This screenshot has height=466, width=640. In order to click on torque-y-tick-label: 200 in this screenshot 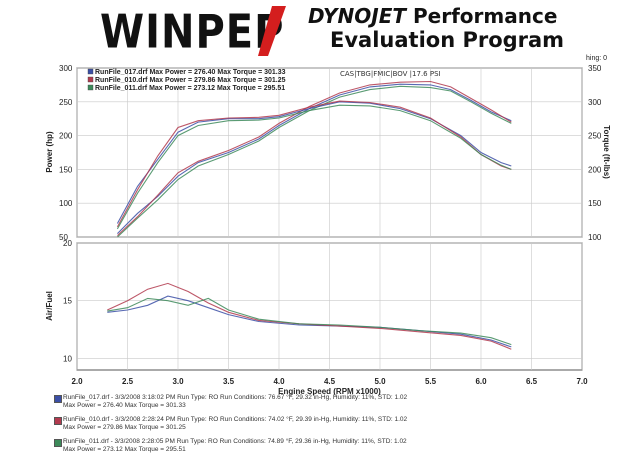, I will do `click(595, 169)`.